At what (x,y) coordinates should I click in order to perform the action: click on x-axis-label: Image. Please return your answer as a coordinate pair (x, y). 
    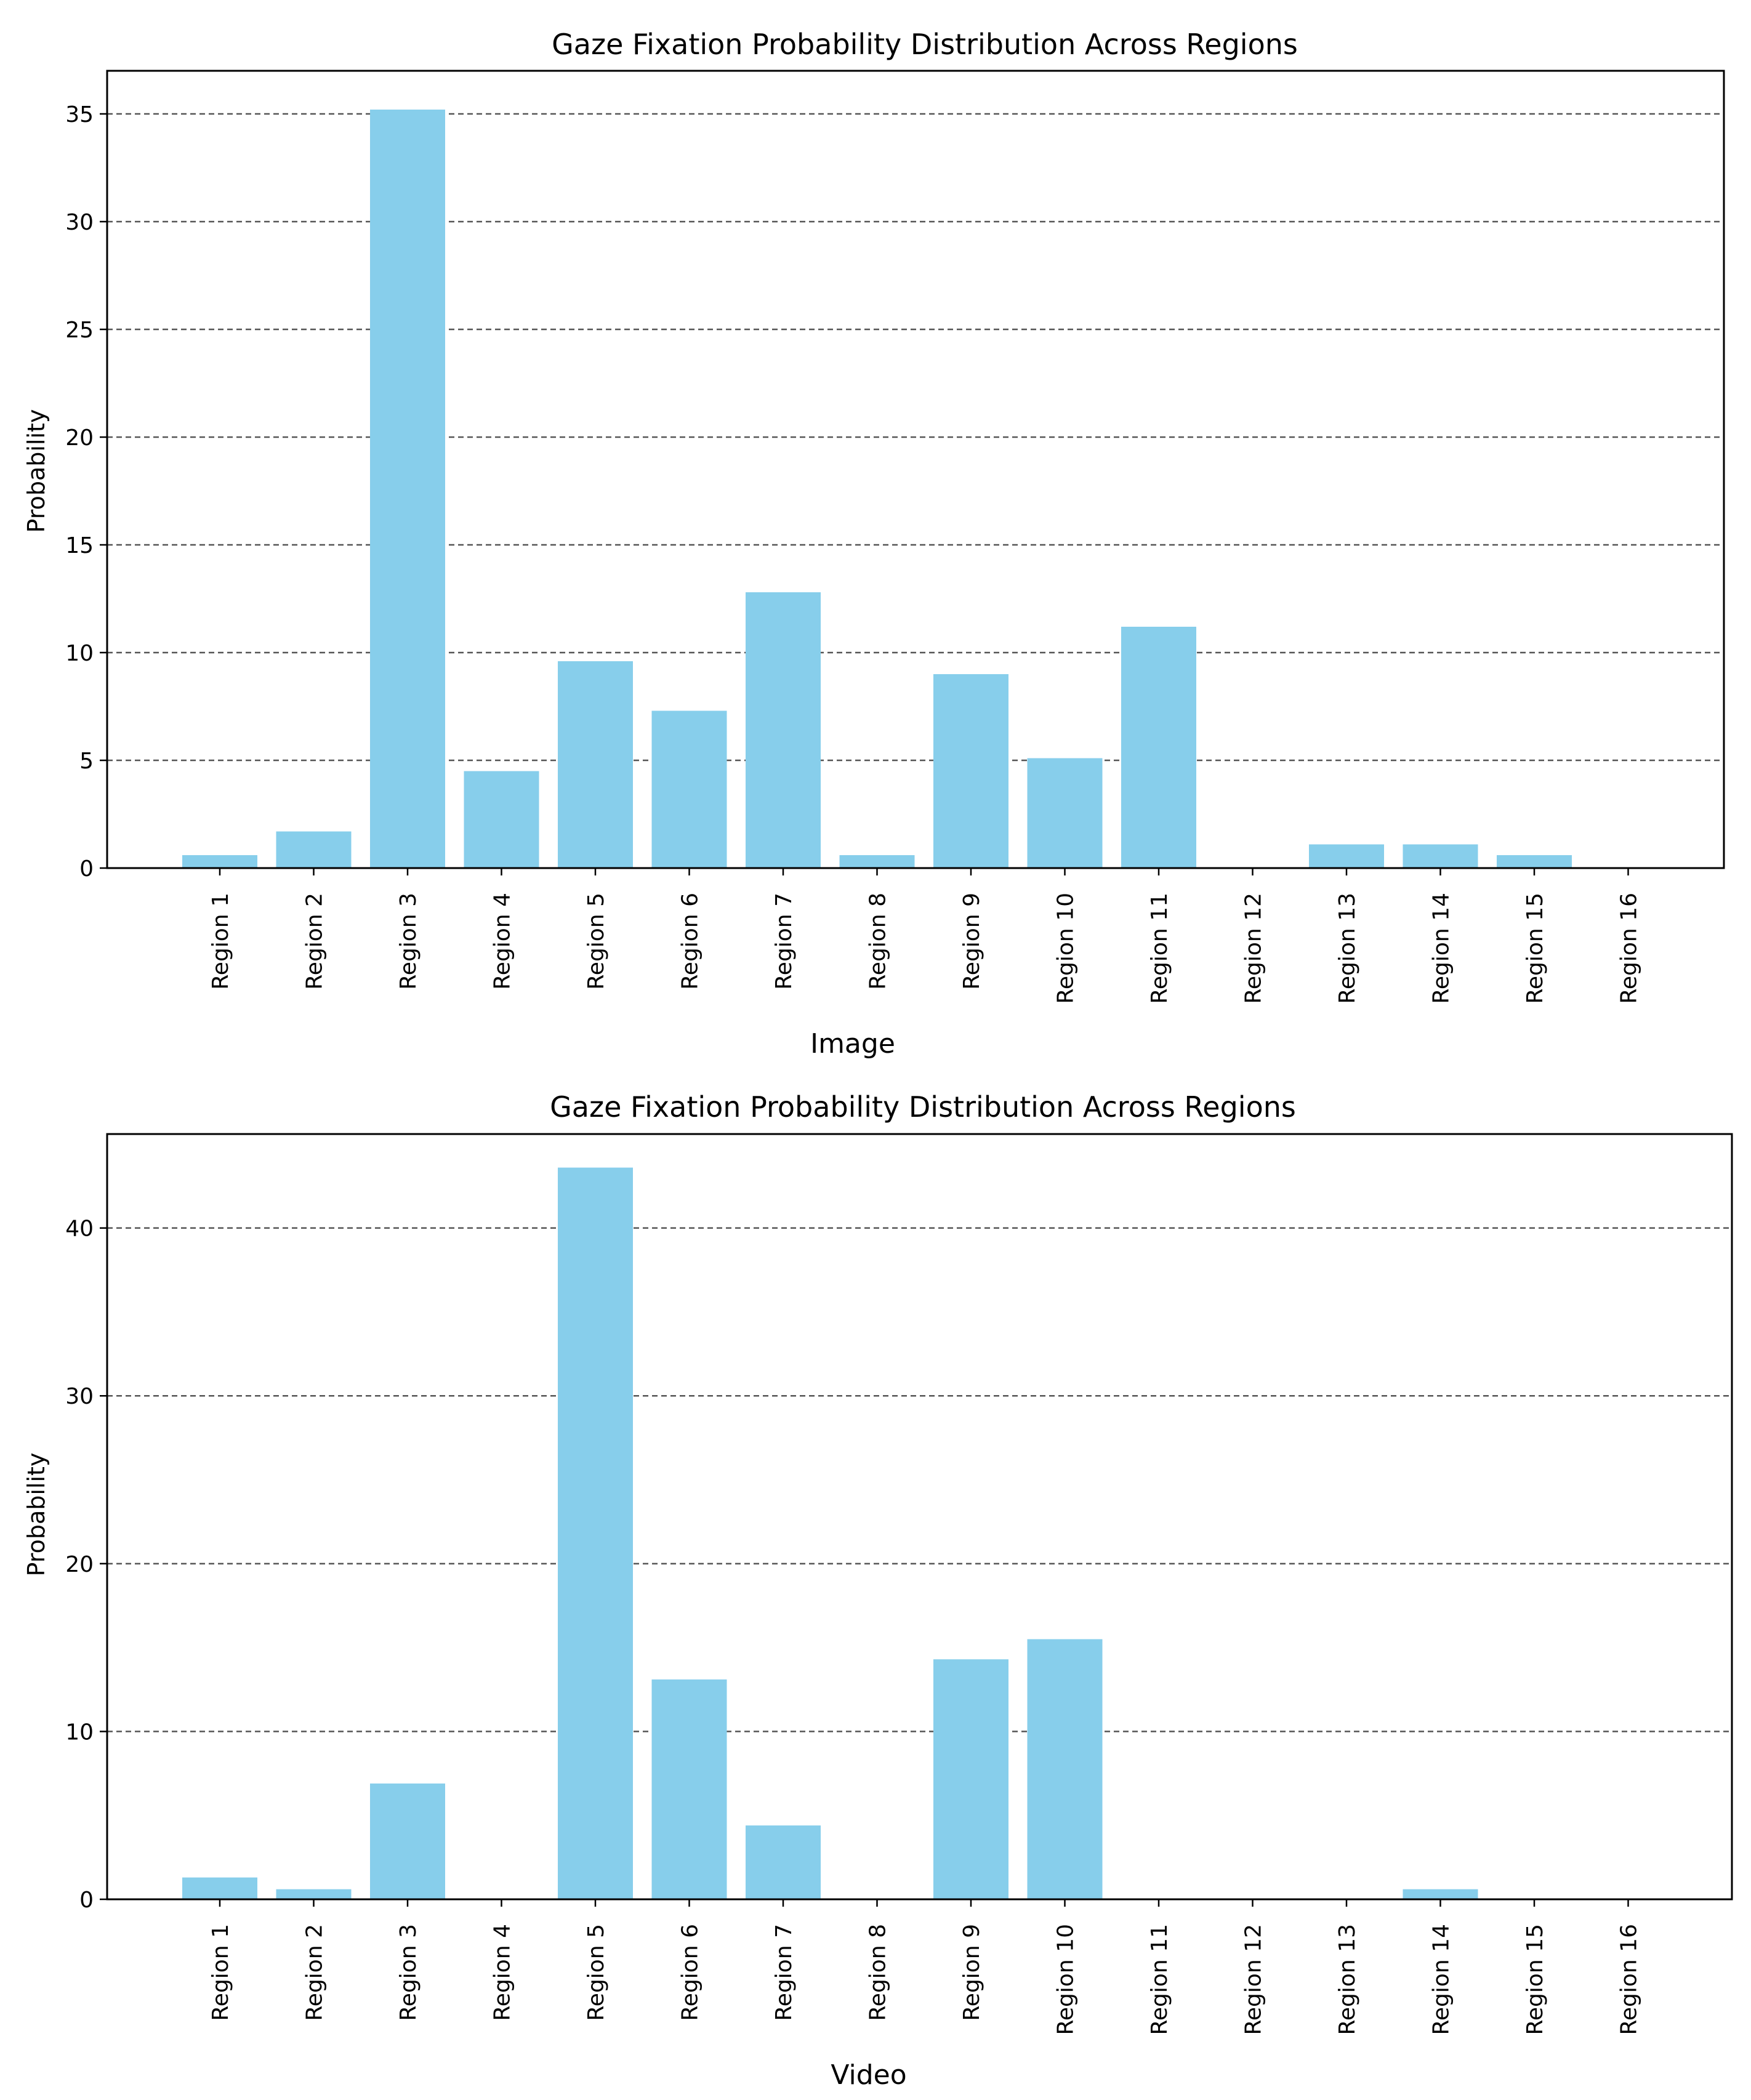
    Looking at the image, I should click on (852, 1044).